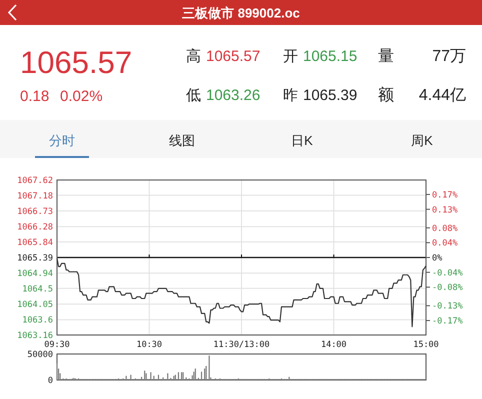 Image resolution: width=482 pixels, height=399 pixels. What do you see at coordinates (386, 56) in the screenshot?
I see `text: 量` at bounding box center [386, 56].